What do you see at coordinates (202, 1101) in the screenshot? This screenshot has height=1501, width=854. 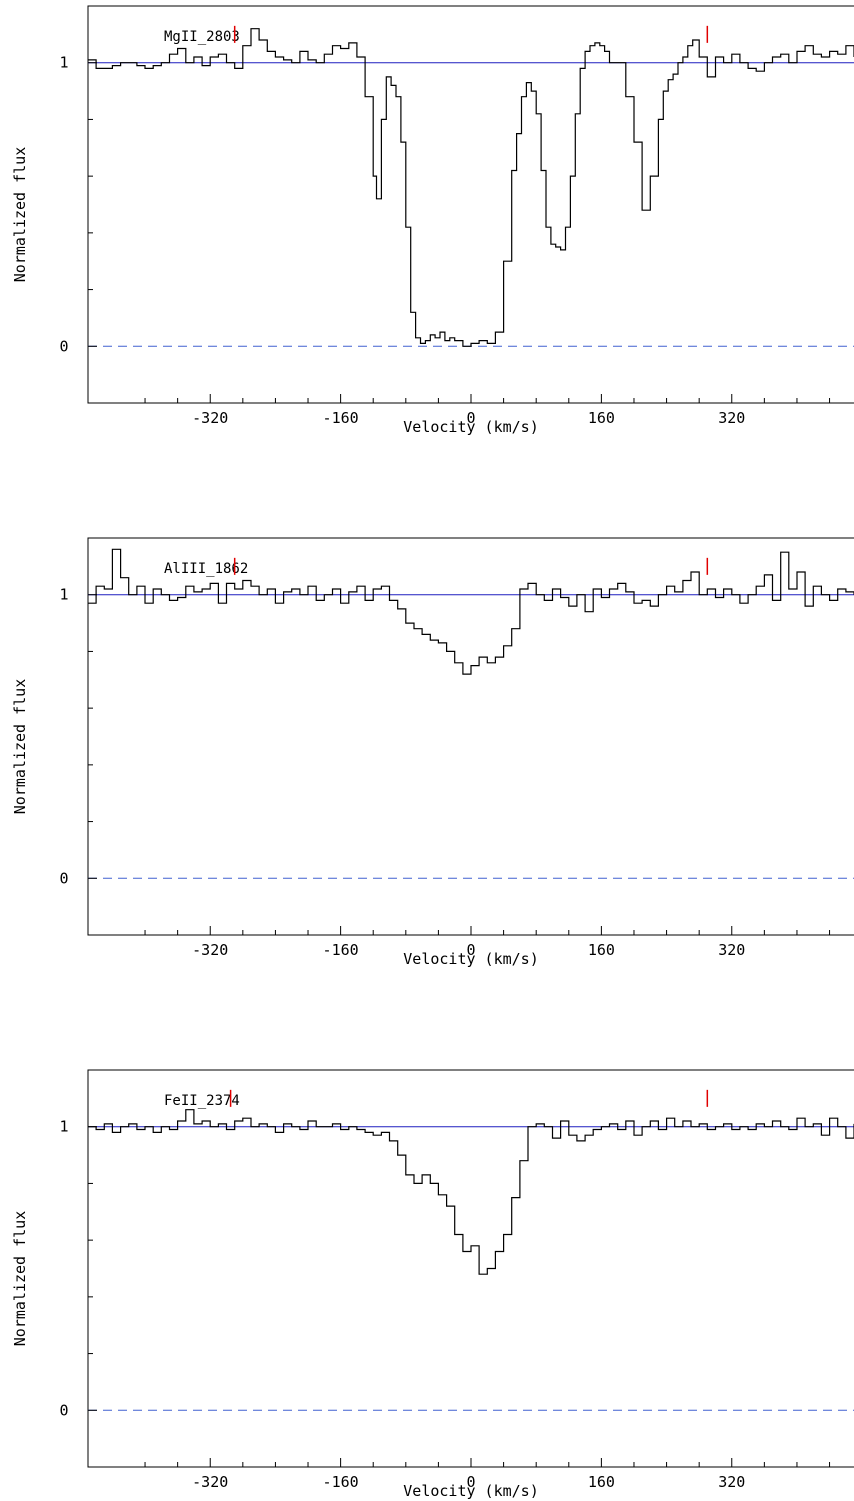 I see `ion-label: FeII_2374` at bounding box center [202, 1101].